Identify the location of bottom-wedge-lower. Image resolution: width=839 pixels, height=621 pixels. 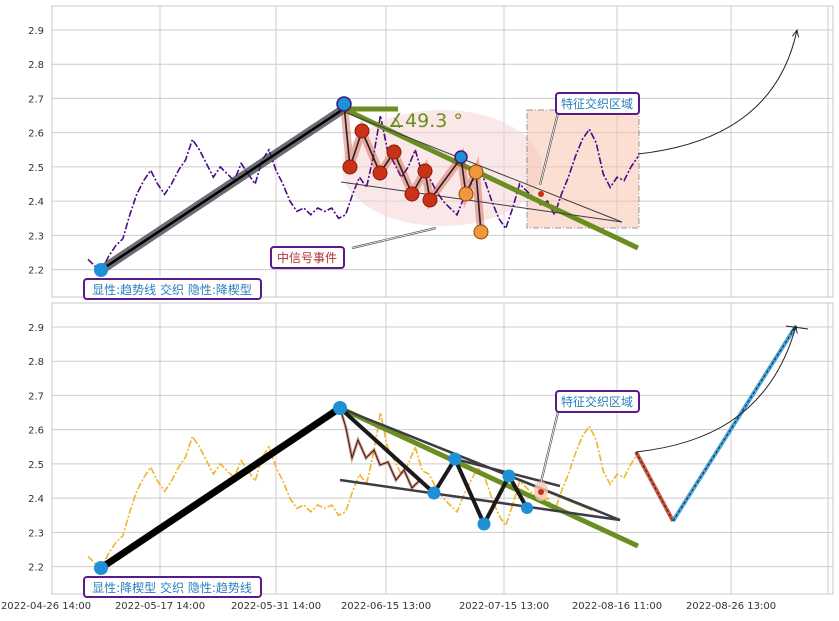
(480, 500).